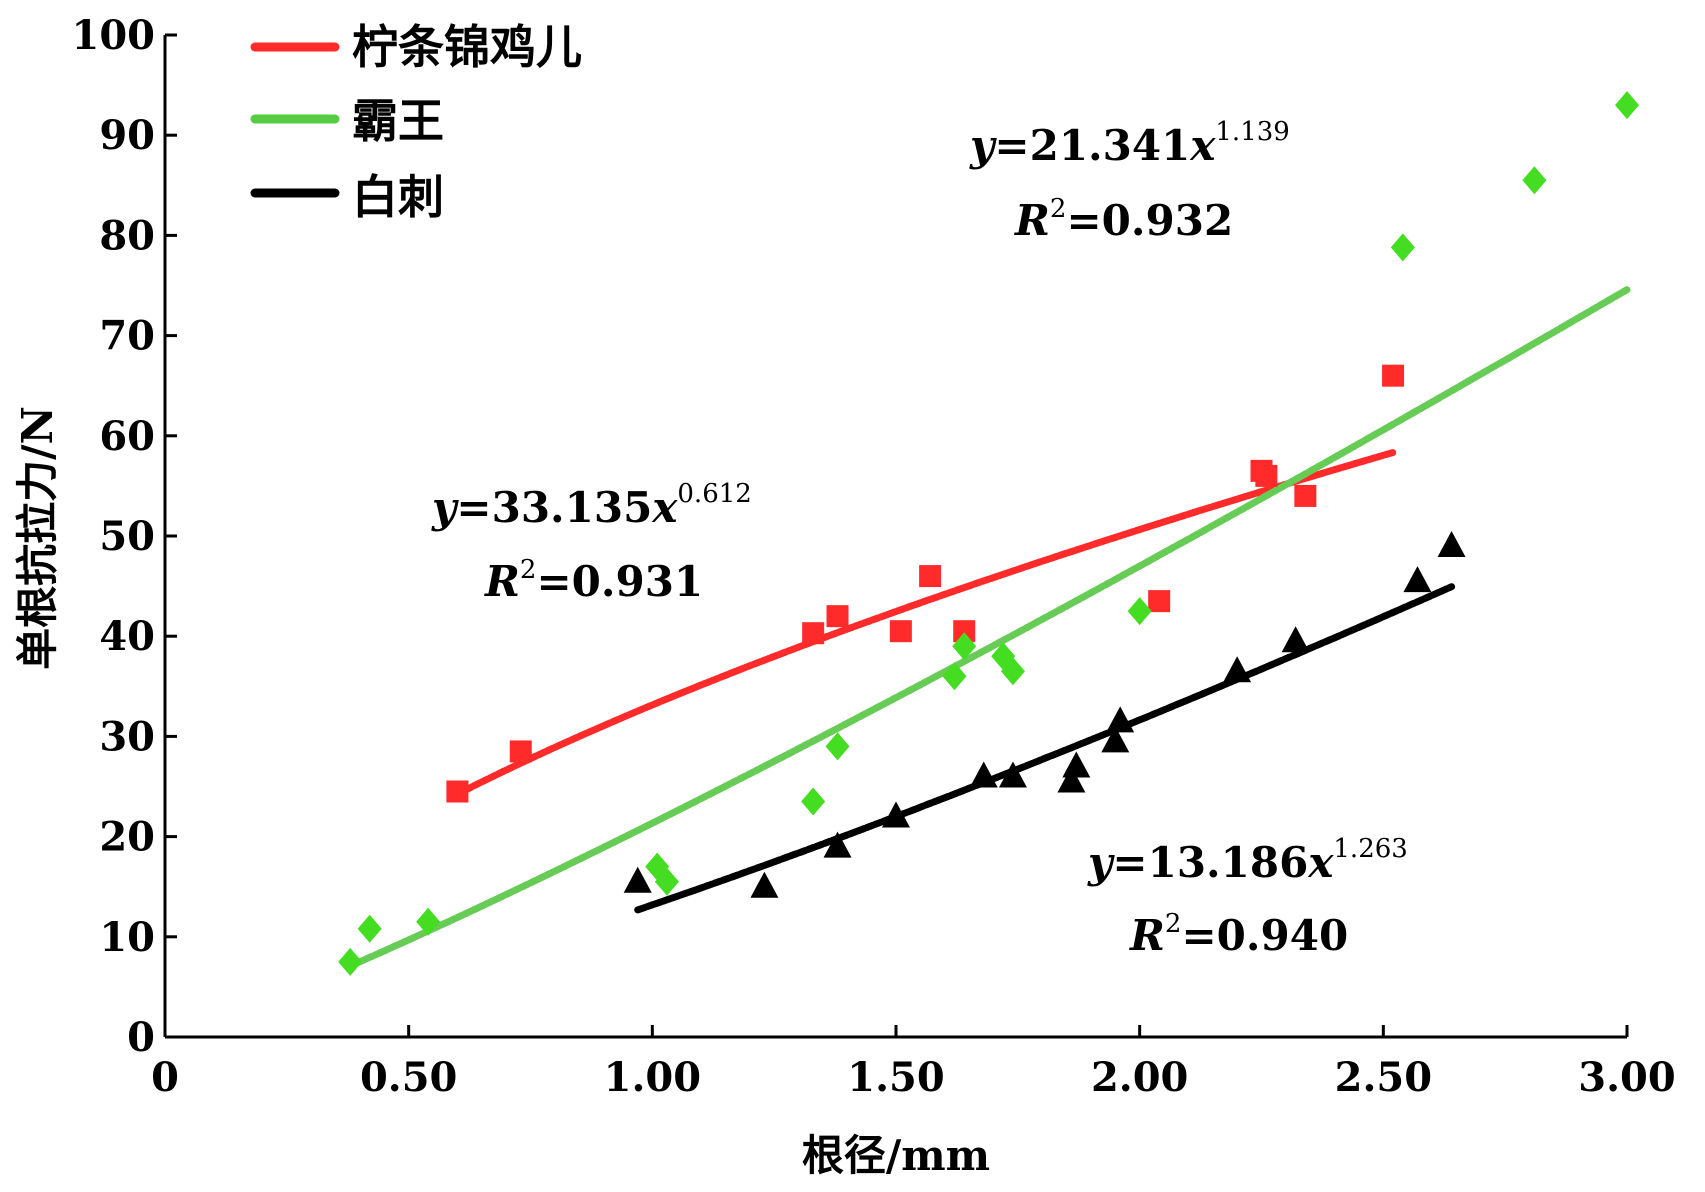  Describe the element at coordinates (127, 937) in the screenshot. I see `y-tick-label: 10` at that location.